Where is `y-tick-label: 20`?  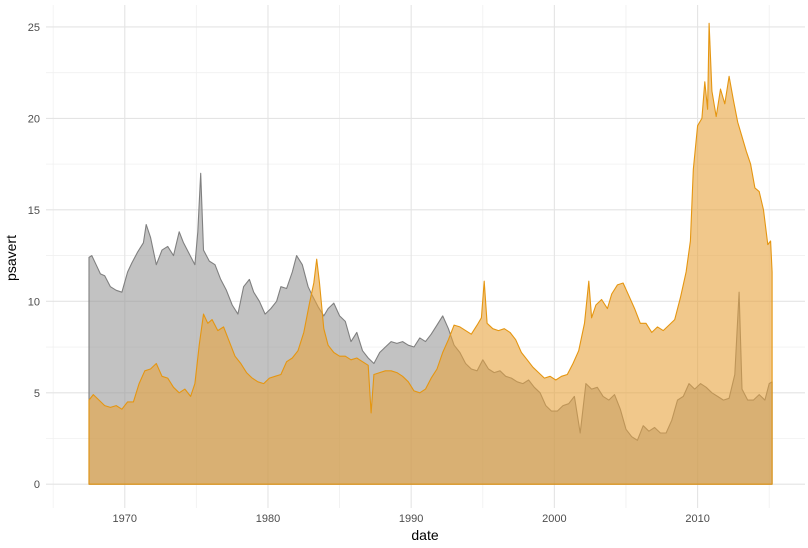
y-tick-label: 20 is located at coordinates (34, 119).